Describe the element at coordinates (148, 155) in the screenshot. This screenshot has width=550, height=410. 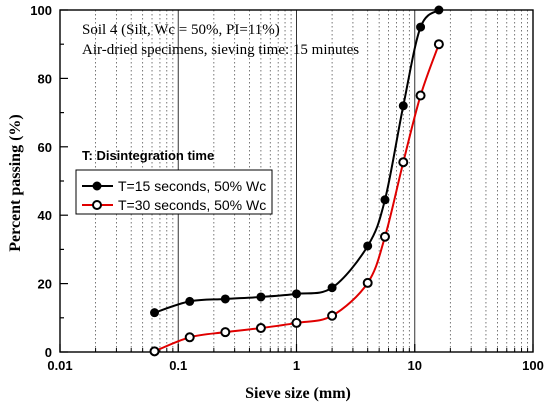
I see `legend-title: T: Disintegration time` at that location.